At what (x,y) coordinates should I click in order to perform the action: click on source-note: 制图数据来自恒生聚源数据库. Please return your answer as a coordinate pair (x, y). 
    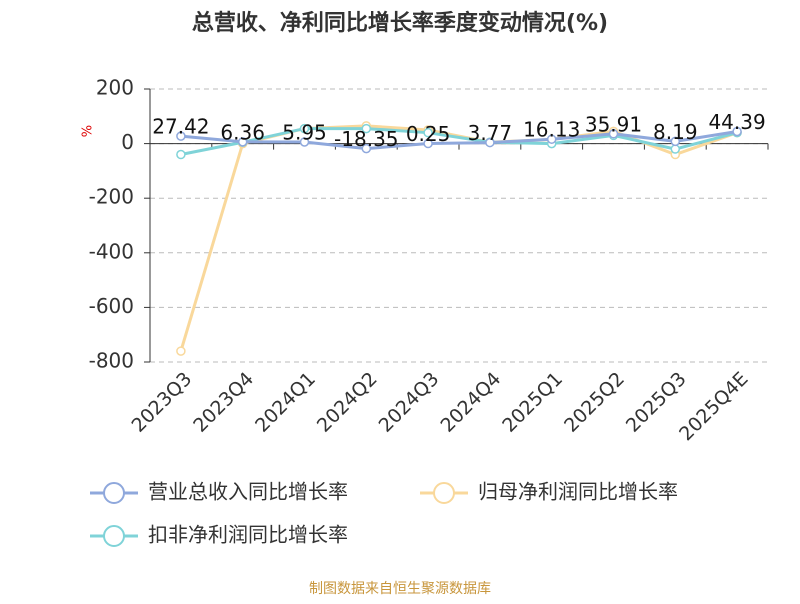
    Looking at the image, I should click on (400, 589).